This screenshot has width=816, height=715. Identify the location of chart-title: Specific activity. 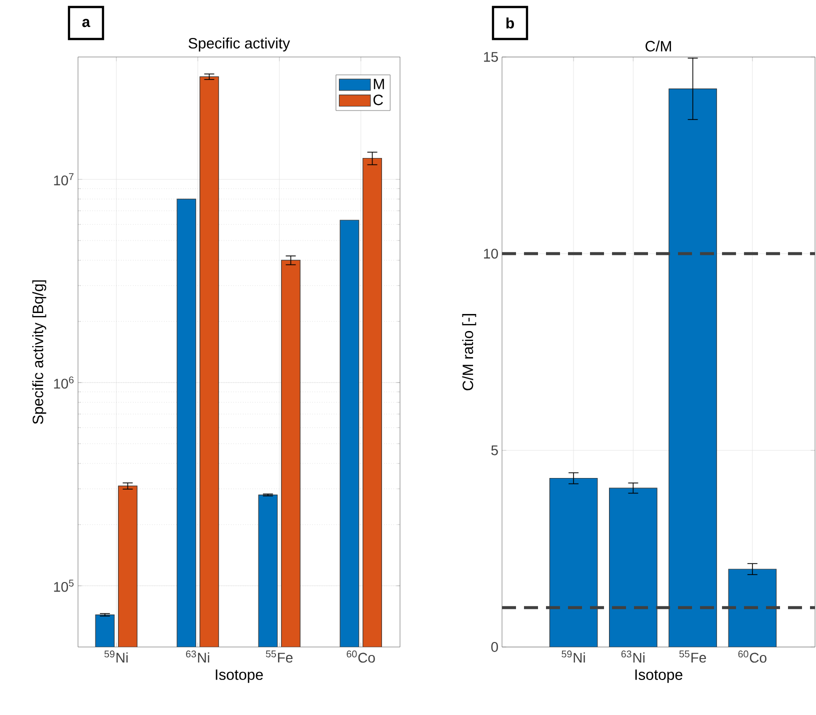
(239, 45).